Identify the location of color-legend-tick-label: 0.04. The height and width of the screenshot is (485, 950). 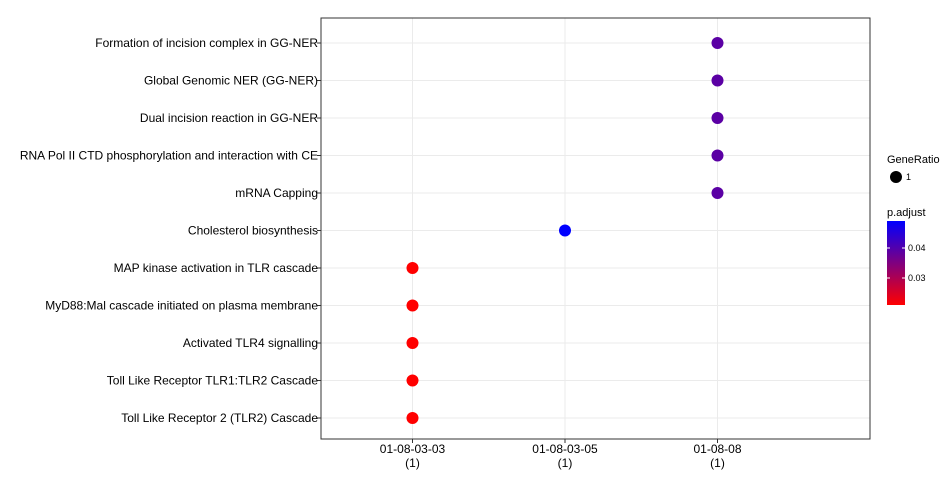
(917, 248).